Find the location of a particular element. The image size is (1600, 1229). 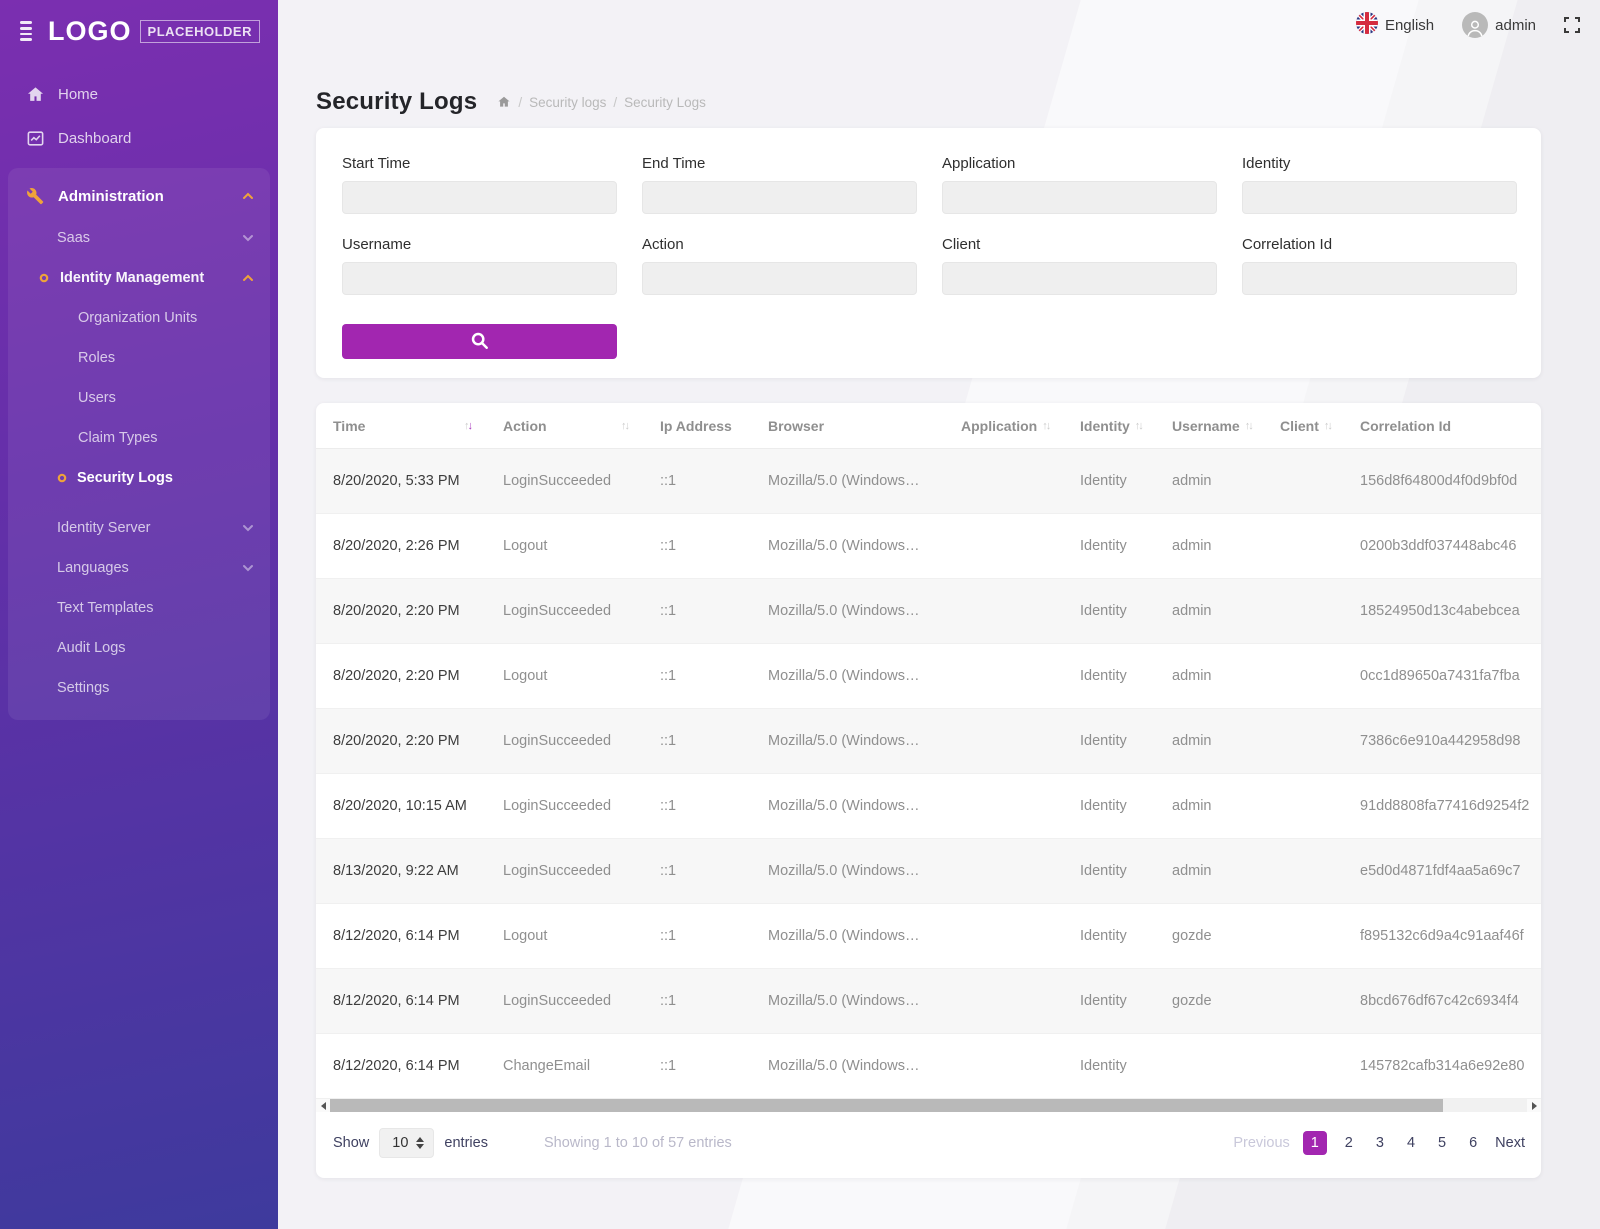

sidebar-item-saas: Saas is located at coordinates (139, 238).